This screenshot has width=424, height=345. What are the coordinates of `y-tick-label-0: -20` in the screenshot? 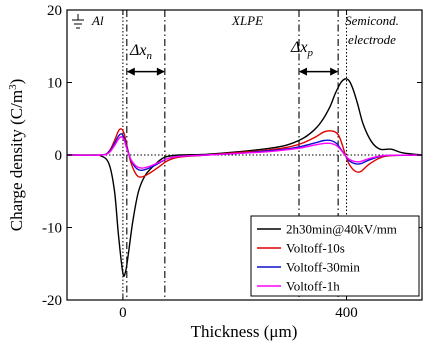 It's located at (52, 301).